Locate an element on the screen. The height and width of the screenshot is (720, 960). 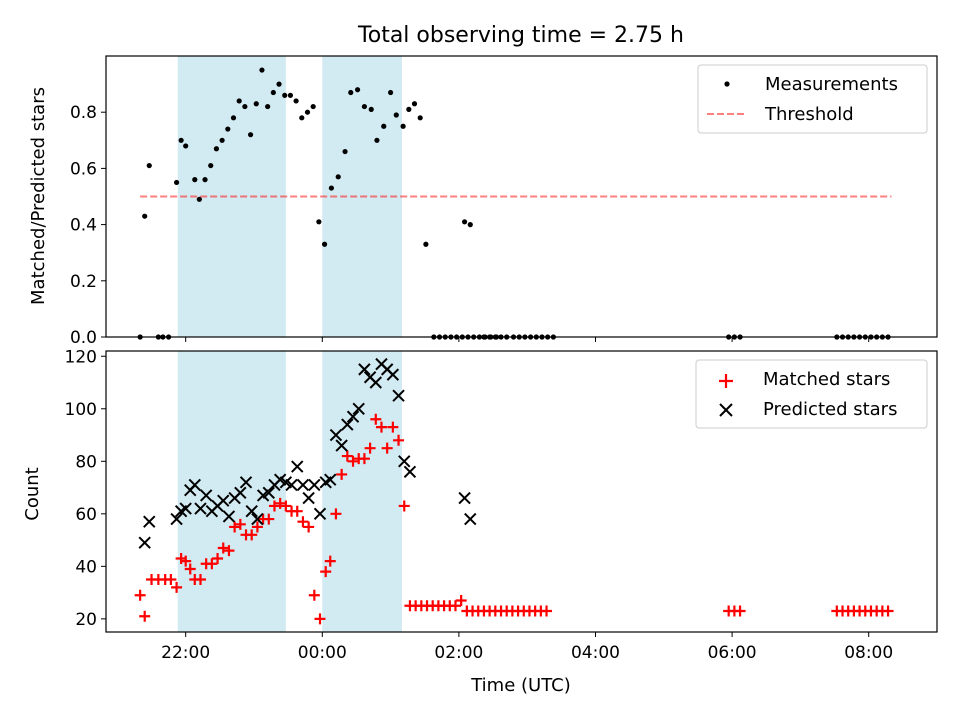
top-y-tick-label: 0.2 is located at coordinates (83, 282).